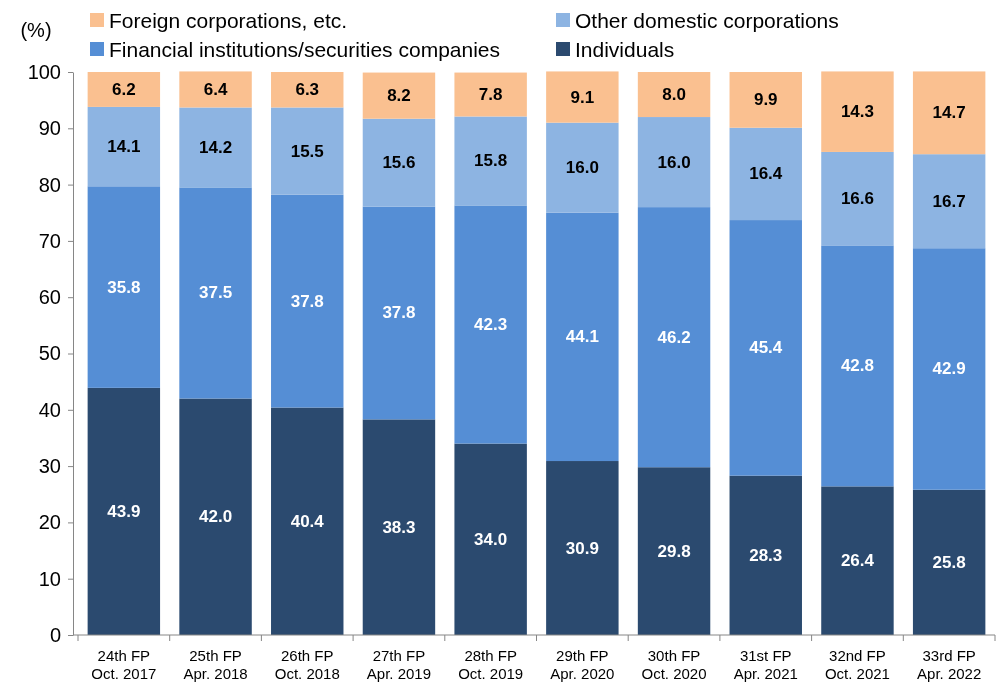 This screenshot has width=1003, height=688. Describe the element at coordinates (124, 664) in the screenshot. I see `x-tick-label: 24th FP Oct. 2017` at that location.